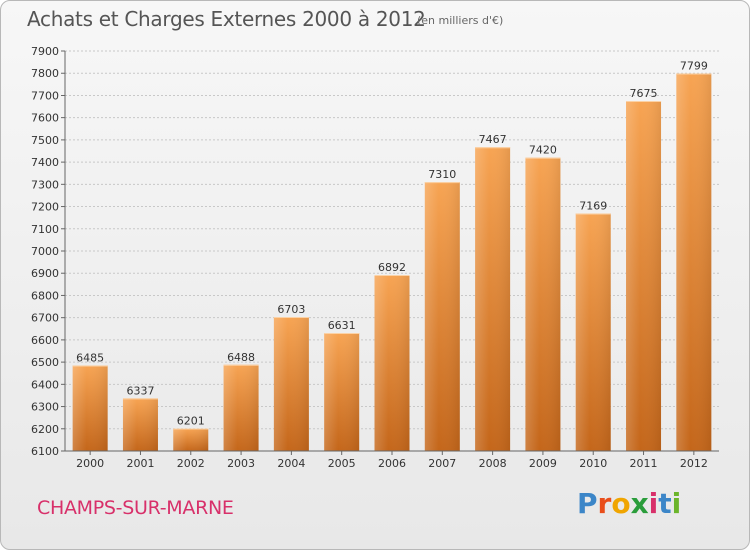 Image resolution: width=750 pixels, height=550 pixels. What do you see at coordinates (191, 421) in the screenshot?
I see `data-label: 6201` at bounding box center [191, 421].